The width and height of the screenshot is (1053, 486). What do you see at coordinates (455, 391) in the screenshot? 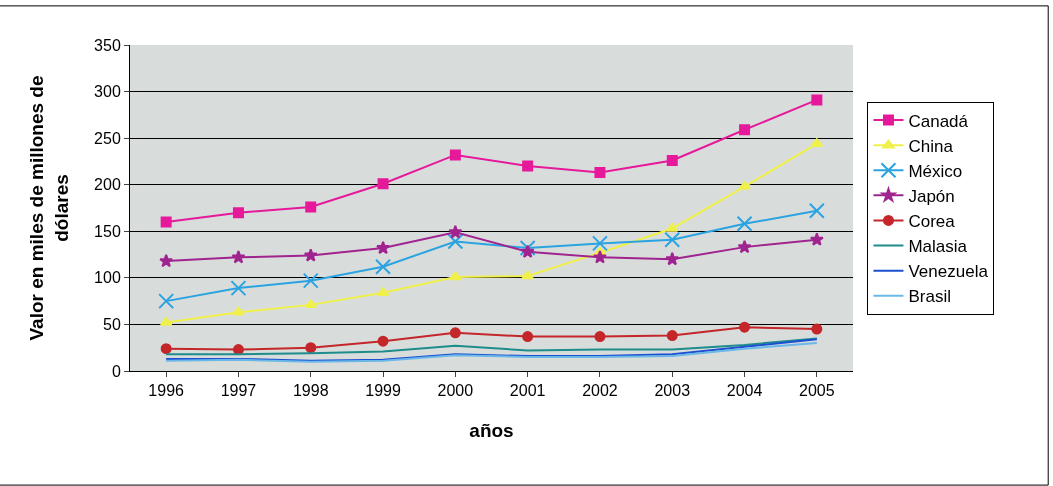
I see `x-tick-label: 2000` at bounding box center [455, 391].